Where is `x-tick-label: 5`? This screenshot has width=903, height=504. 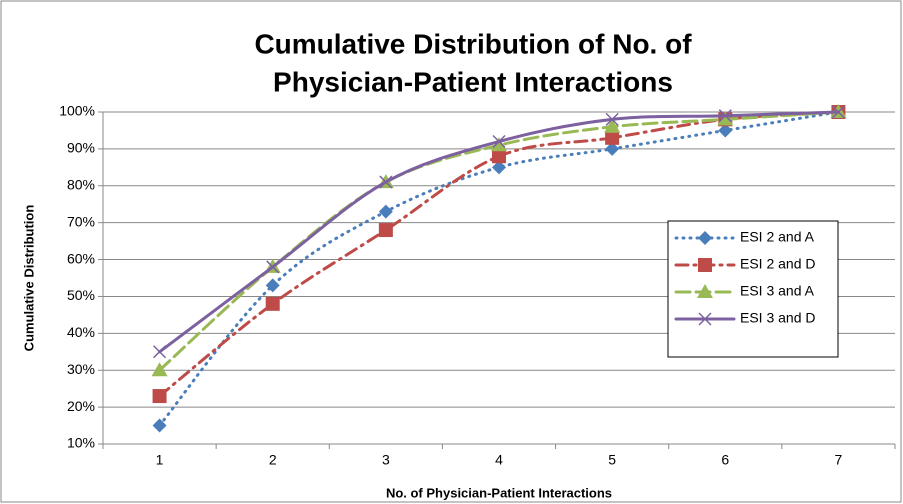 x-tick-label: 5 is located at coordinates (612, 460).